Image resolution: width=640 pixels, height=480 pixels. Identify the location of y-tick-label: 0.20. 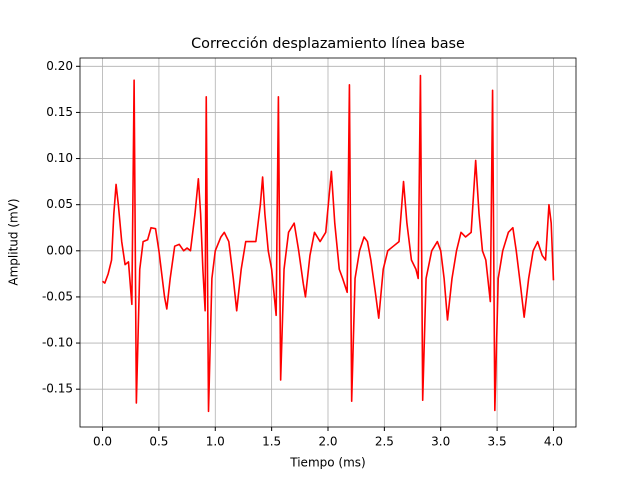
(59, 66).